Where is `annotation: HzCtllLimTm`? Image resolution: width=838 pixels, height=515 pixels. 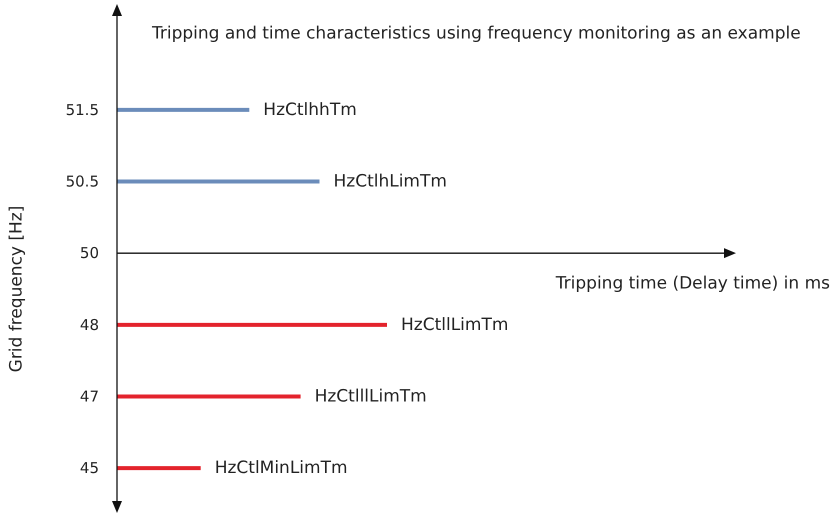 annotation: HzCtllLimTm is located at coordinates (454, 324).